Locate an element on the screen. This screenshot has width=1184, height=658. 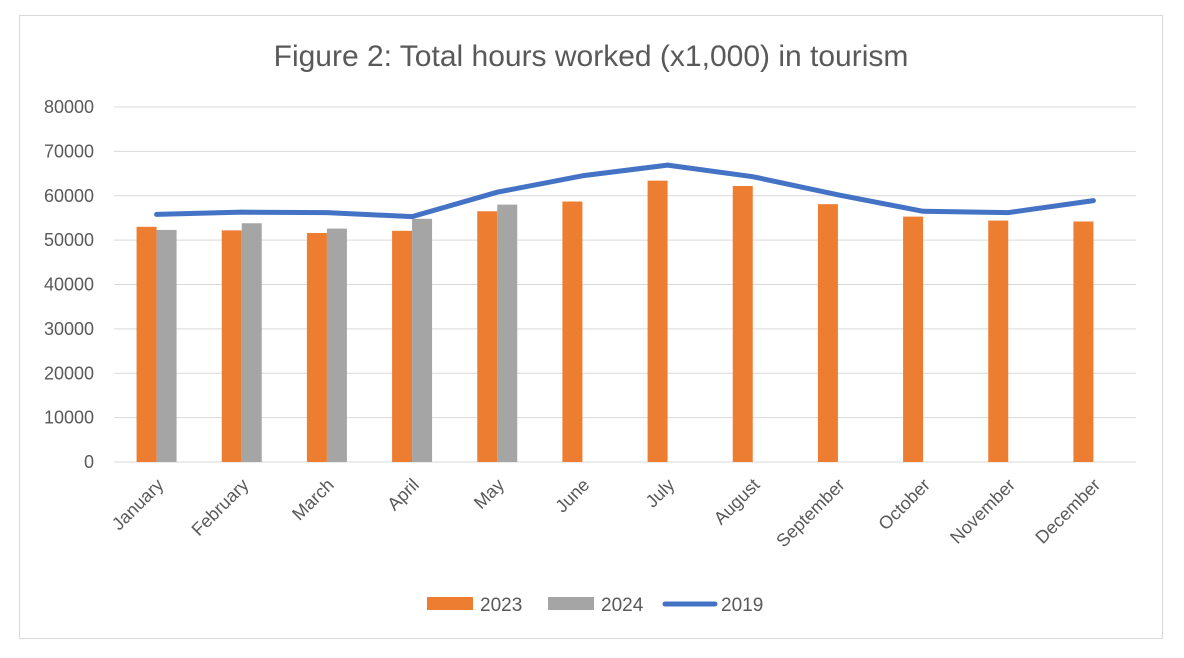
x-tick-label: January is located at coordinates (137, 504).